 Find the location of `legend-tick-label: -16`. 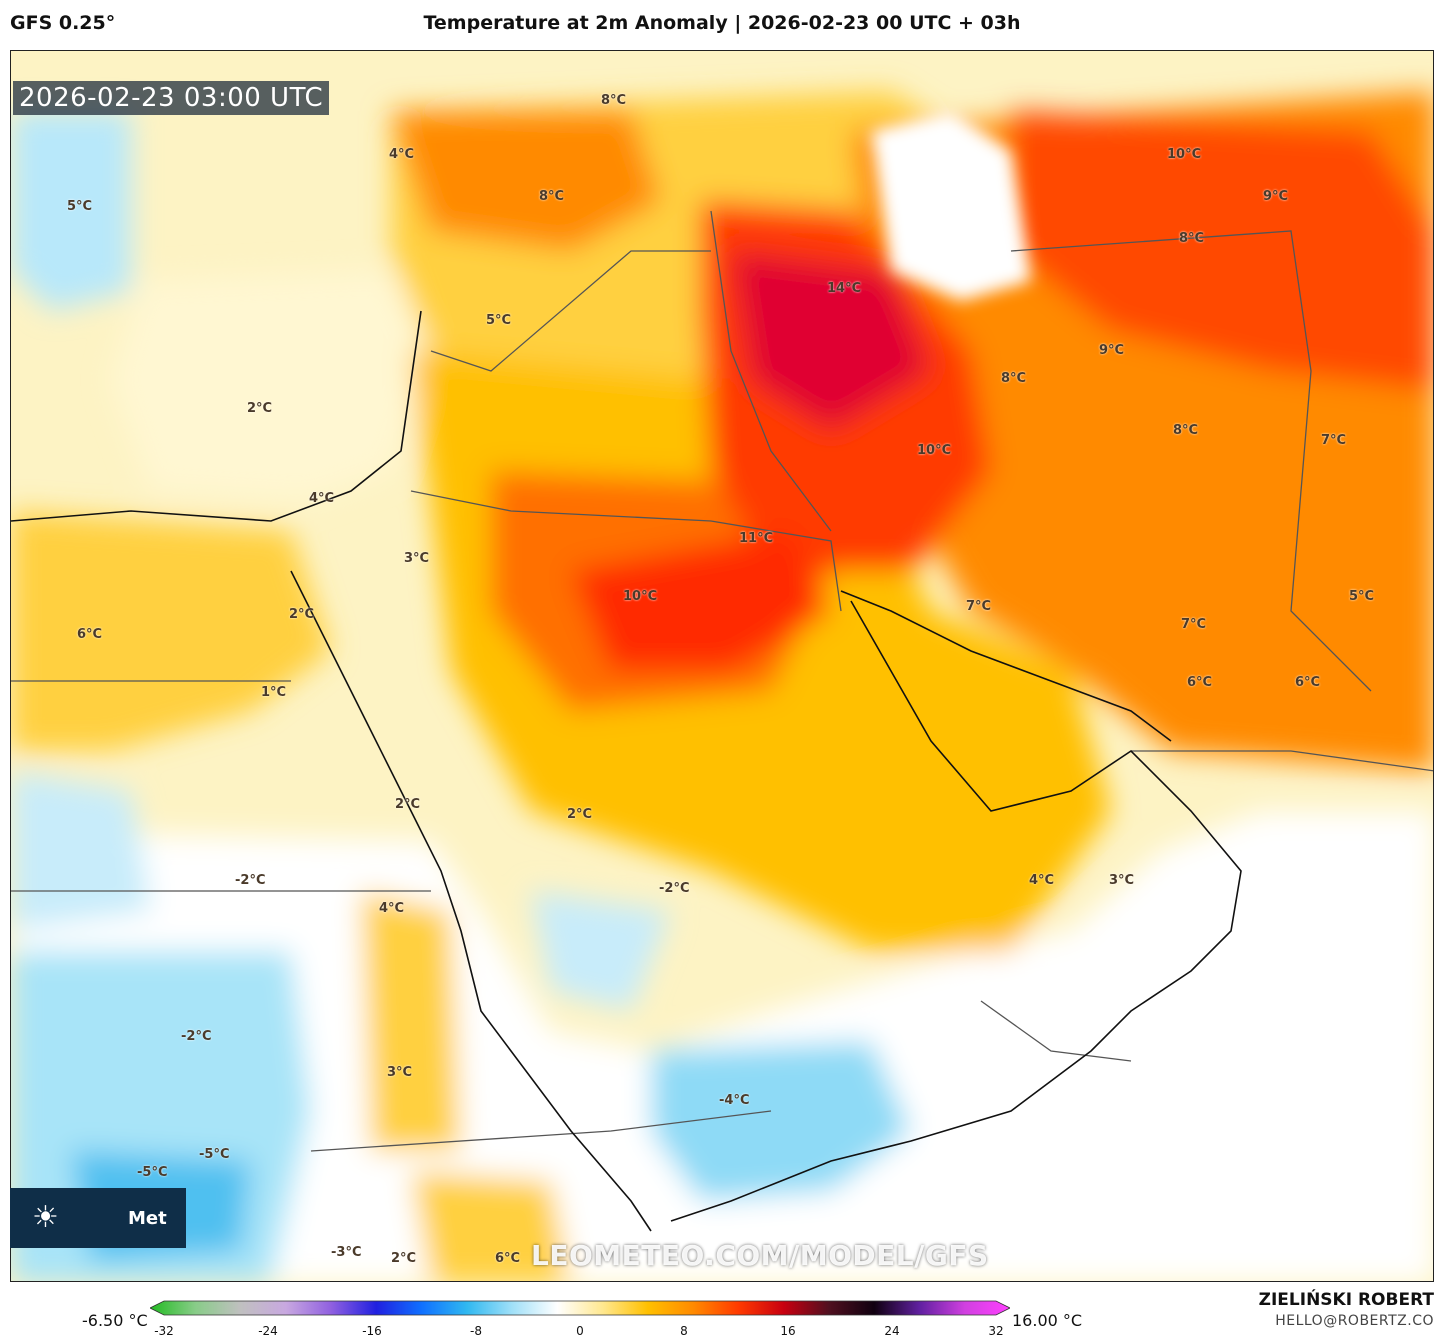

legend-tick-label: -16 is located at coordinates (372, 1331).